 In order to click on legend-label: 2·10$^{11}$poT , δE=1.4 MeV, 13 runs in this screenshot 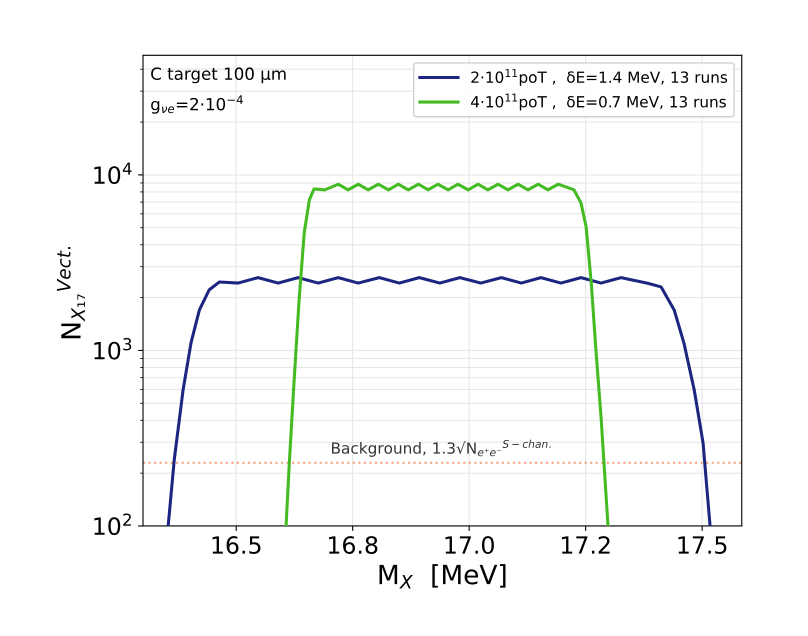, I will do `click(599, 77)`.